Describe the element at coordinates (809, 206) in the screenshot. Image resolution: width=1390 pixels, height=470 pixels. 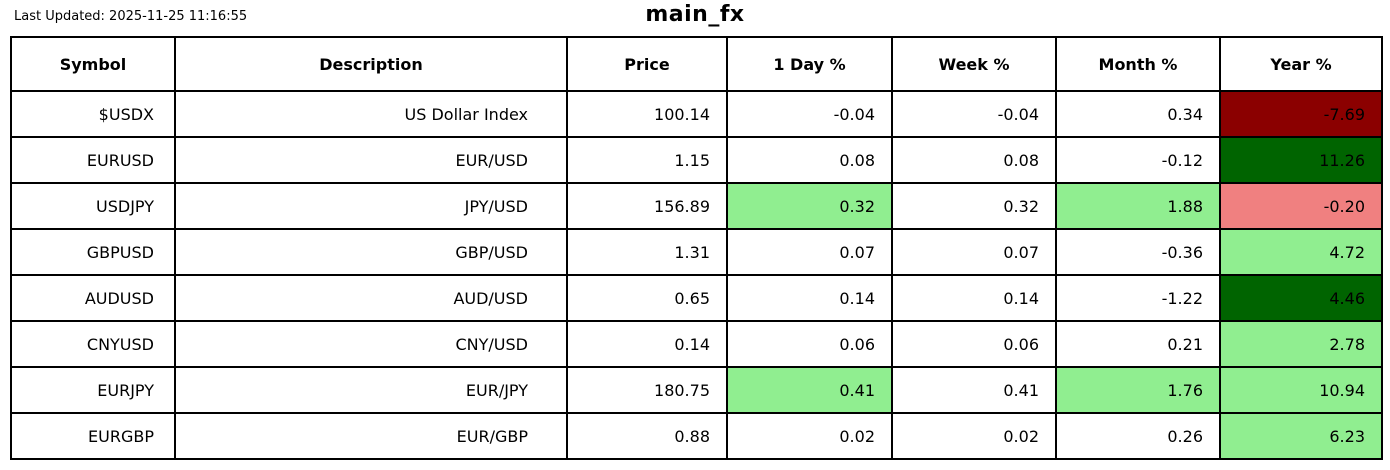
I see `cell-day: 0.32` at that location.